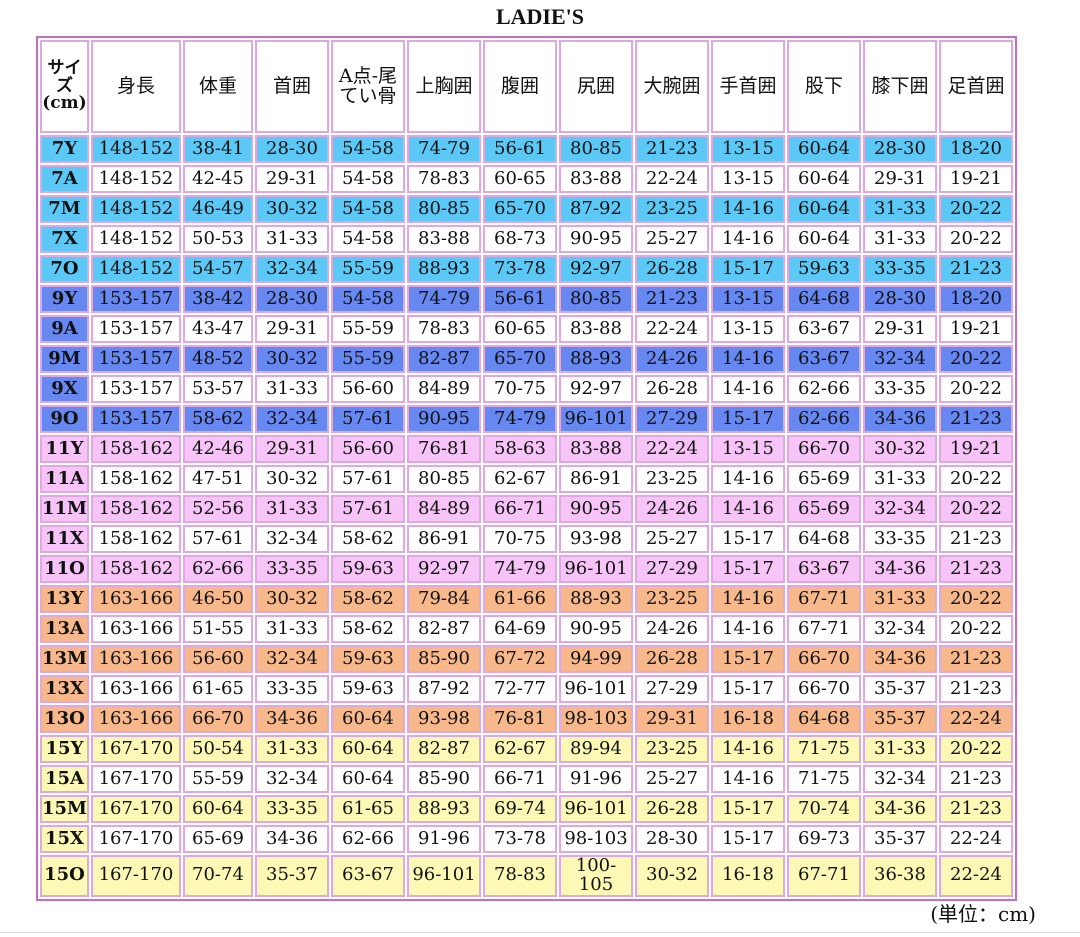  Describe the element at coordinates (291, 839) in the screenshot. I see `value-cell: 34-36` at that location.